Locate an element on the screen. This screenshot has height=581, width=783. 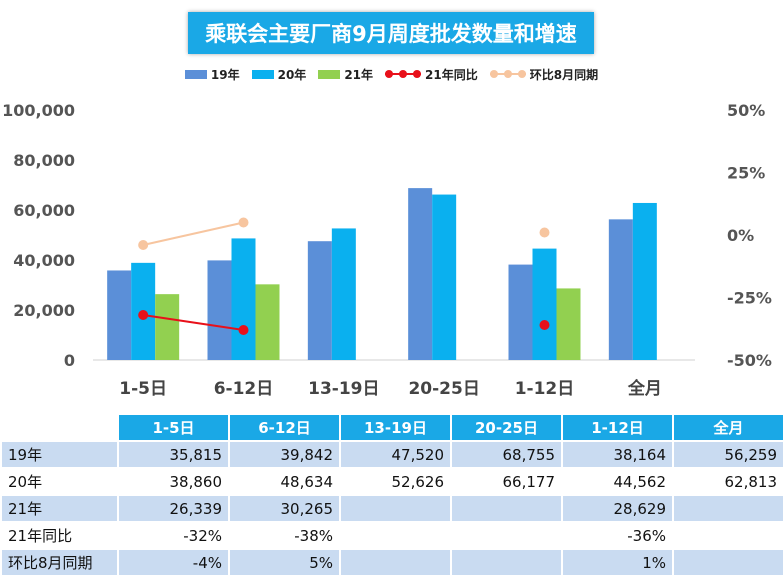
y-left-tick-label: 0 is located at coordinates (69, 360).